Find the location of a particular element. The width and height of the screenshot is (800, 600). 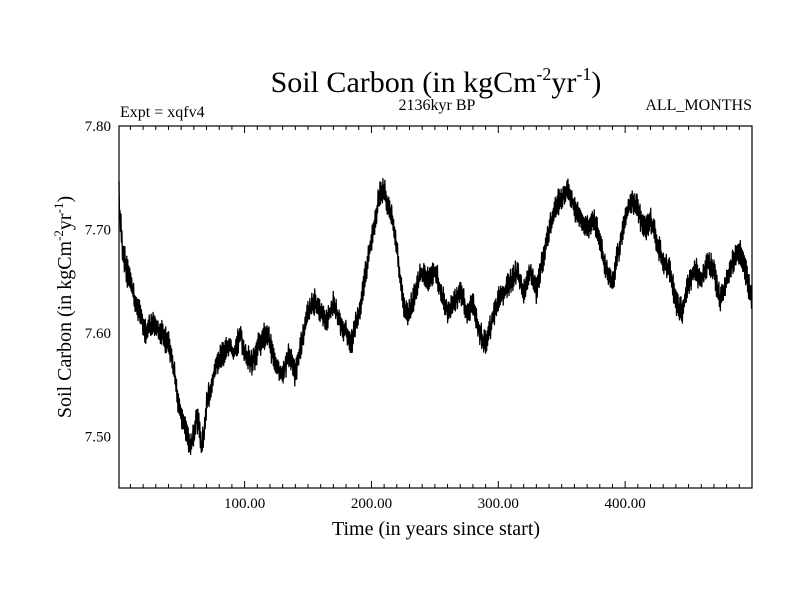

y-axis-ticks: 7.50 7.60 7.70 7.80 is located at coordinates (98, 282).